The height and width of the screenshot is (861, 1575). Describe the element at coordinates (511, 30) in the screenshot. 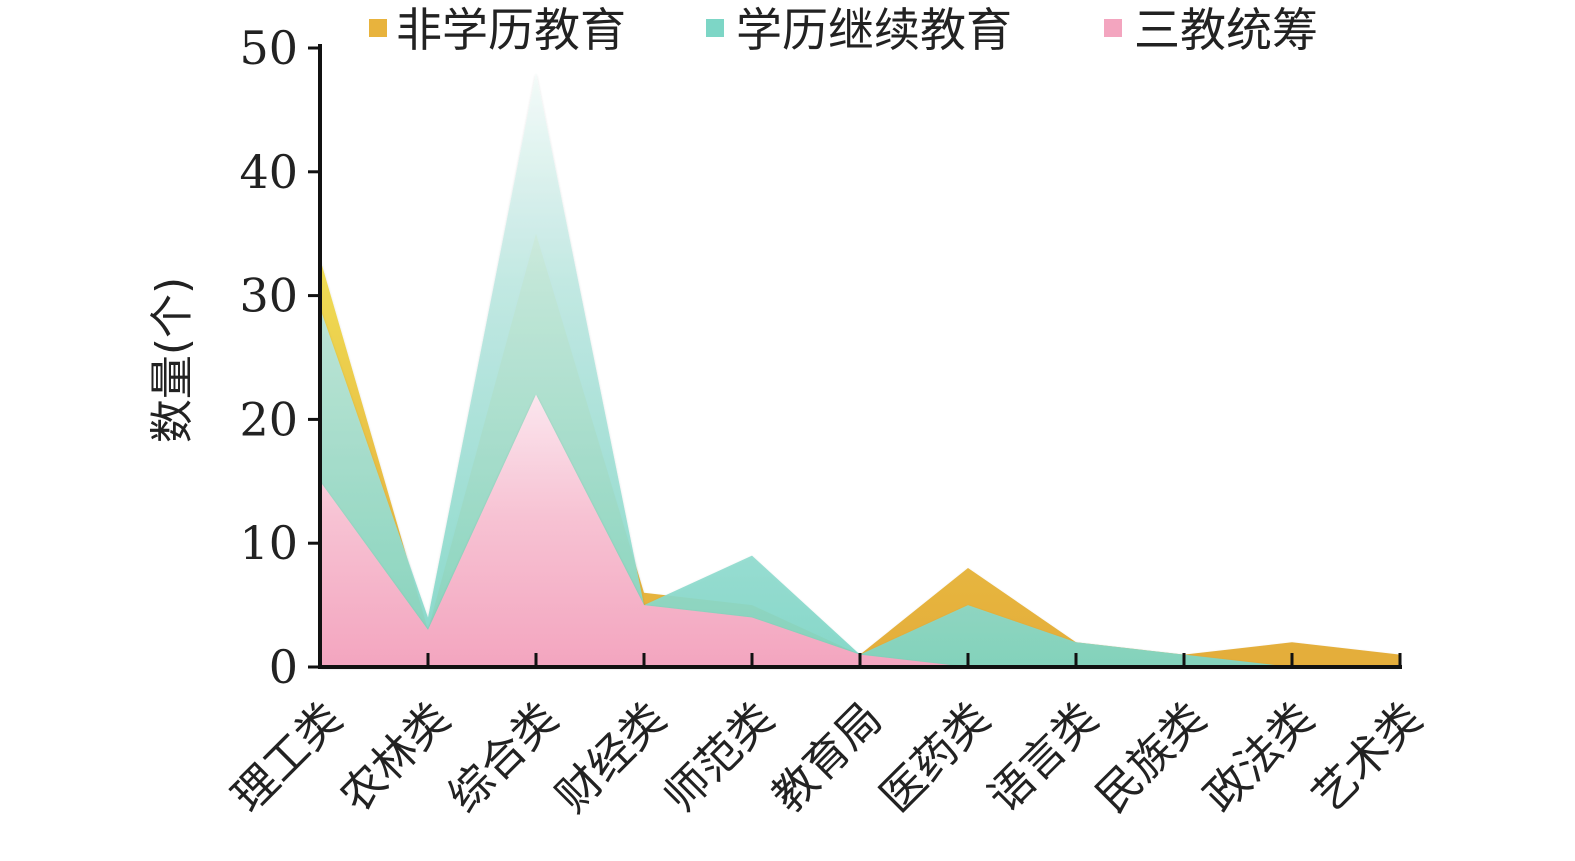

I see `legend-label-non-degree: 非学历教育` at that location.